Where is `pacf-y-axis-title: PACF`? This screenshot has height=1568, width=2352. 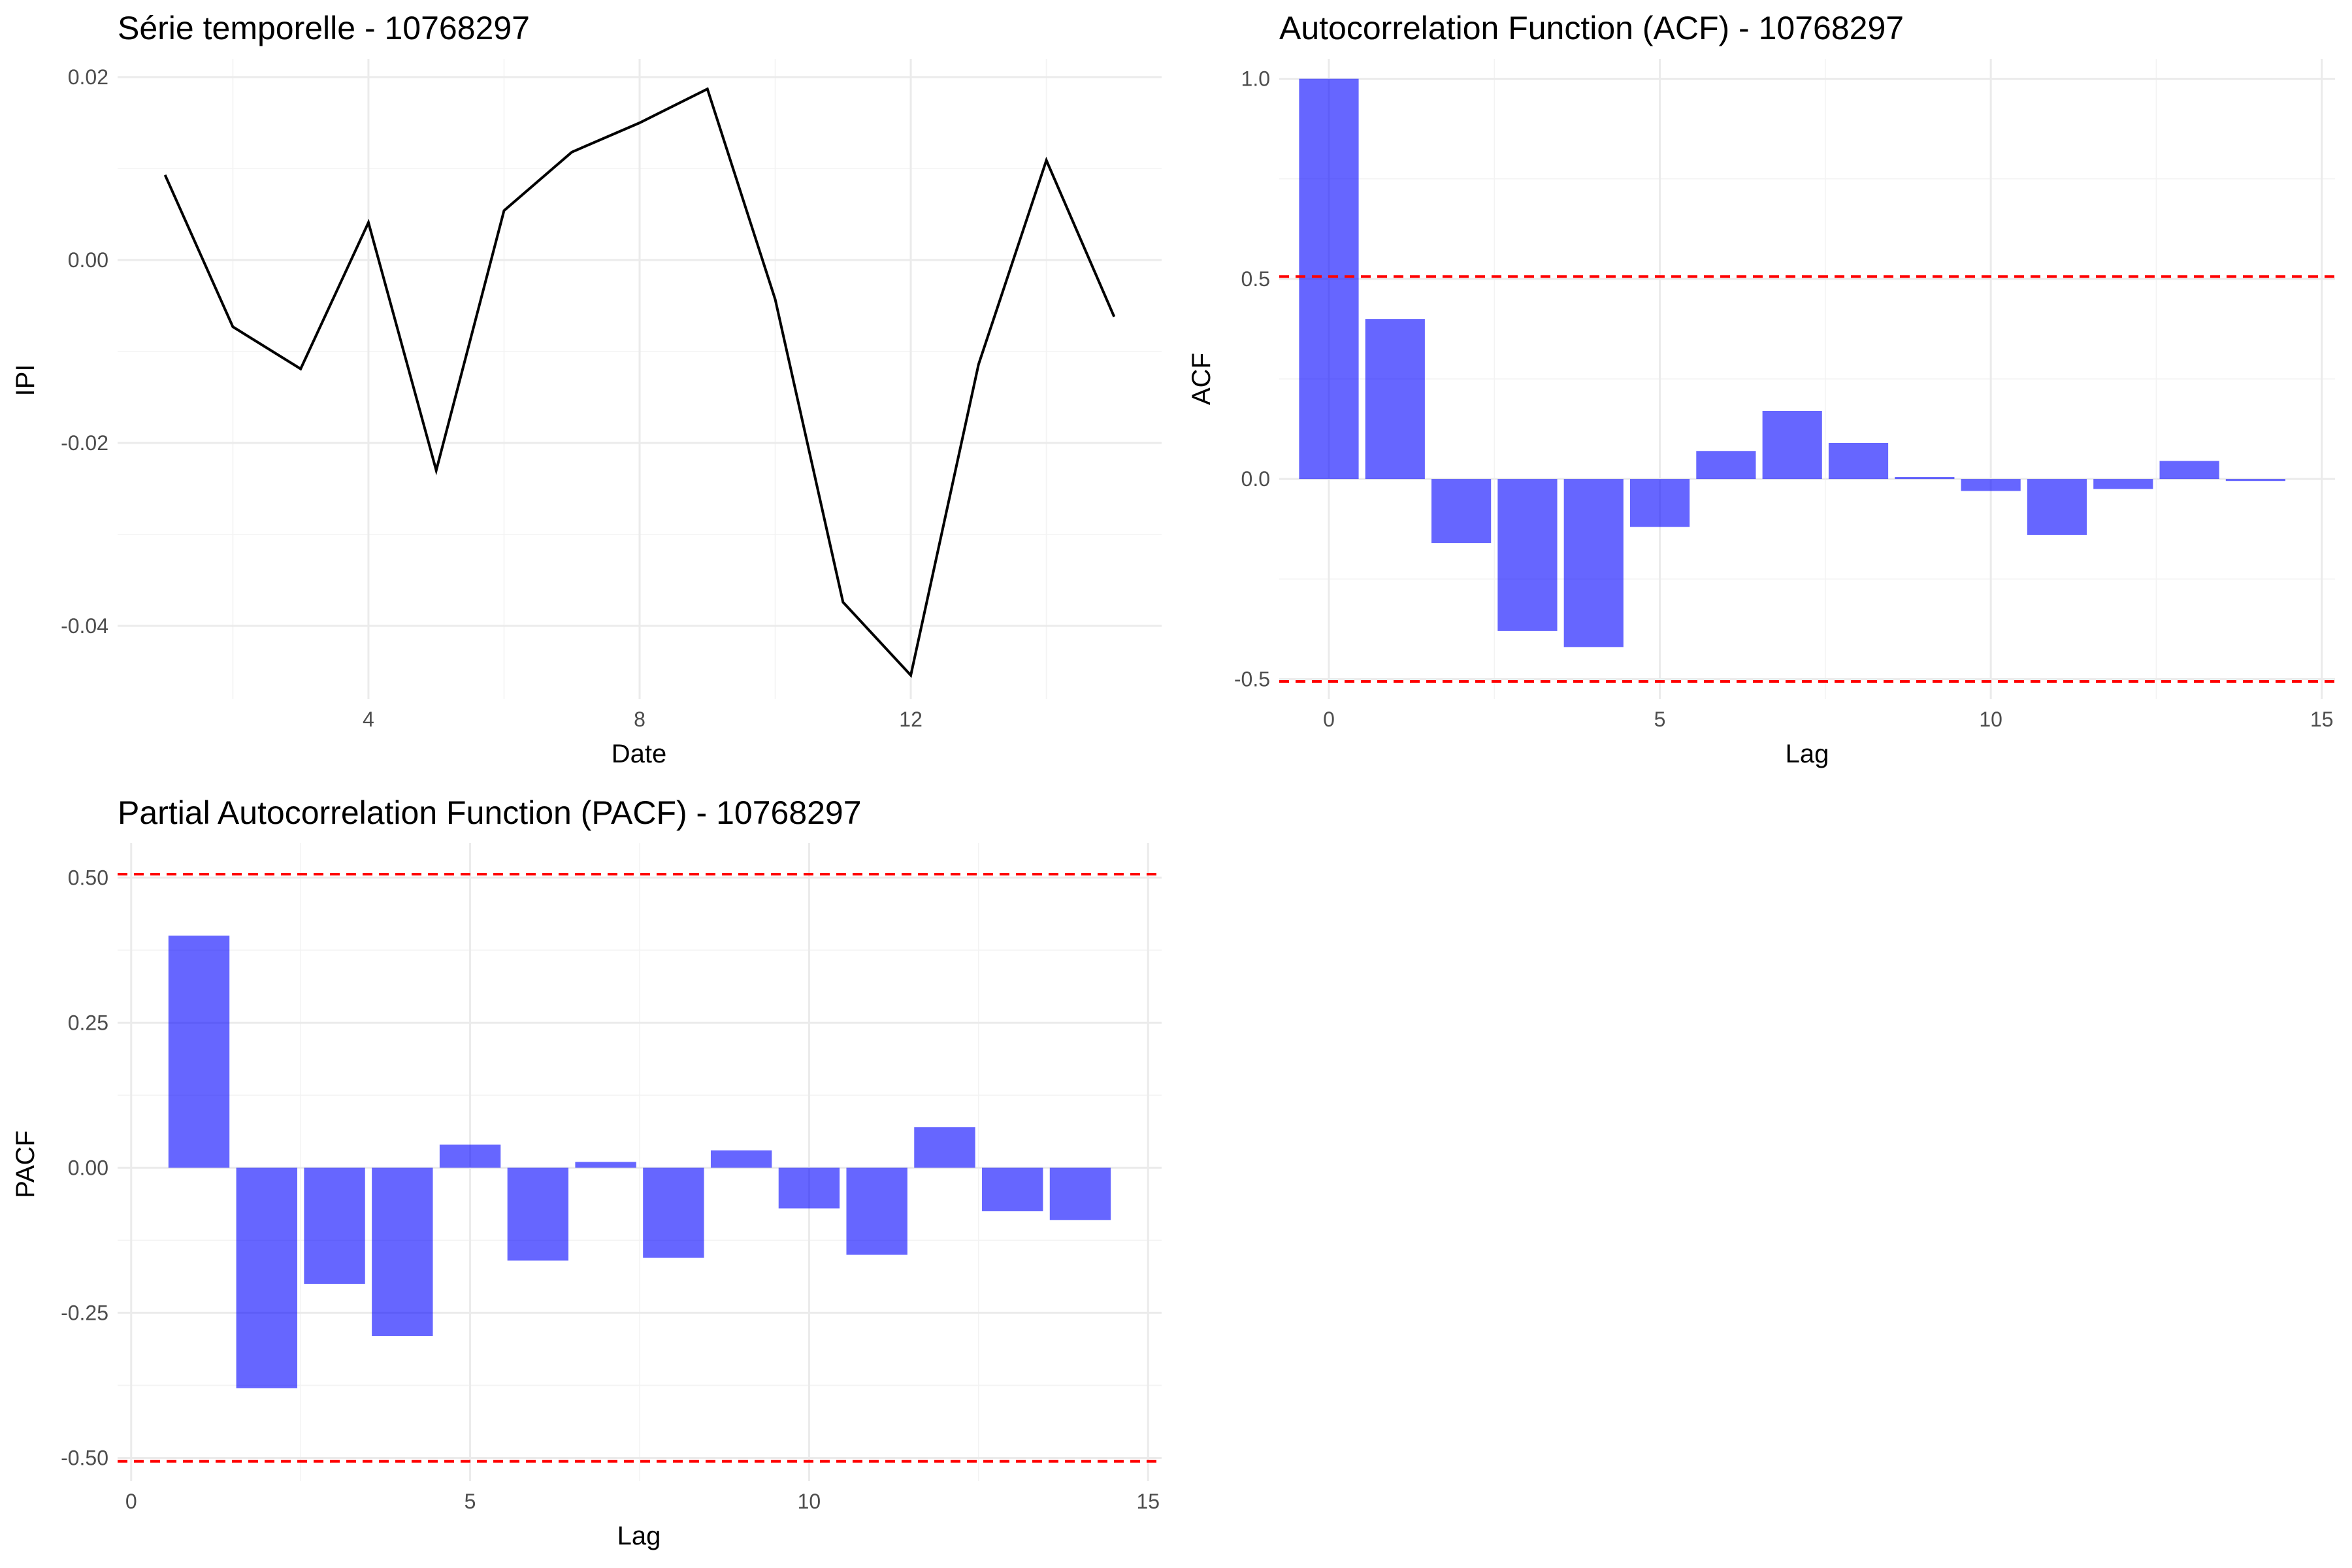
pacf-y-axis-title: PACF is located at coordinates (25, 1164).